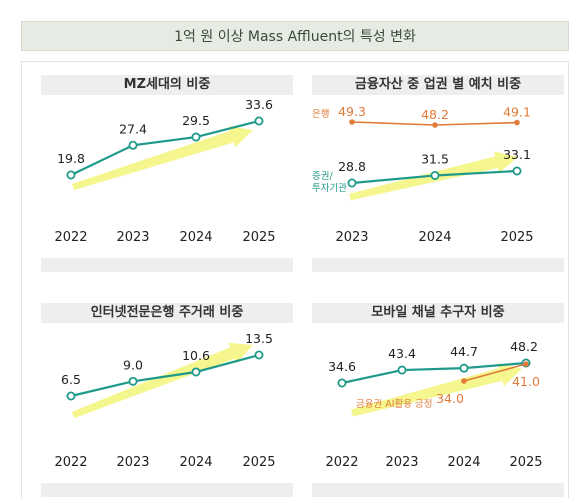 The image size is (577, 503). What do you see at coordinates (259, 104) in the screenshot?
I see `data-label: 33.6` at bounding box center [259, 104].